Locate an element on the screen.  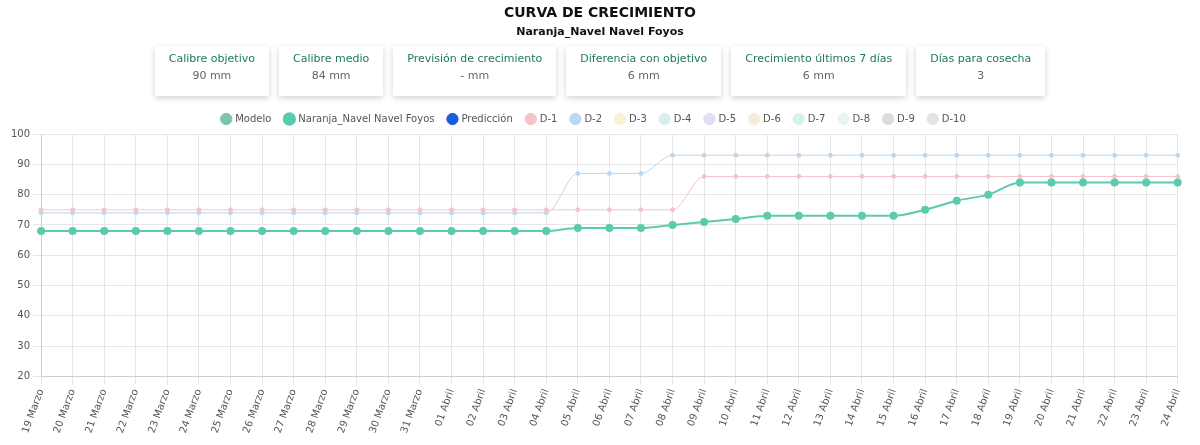
x-tick-label: 23 Marzo is located at coordinates (158, 411).